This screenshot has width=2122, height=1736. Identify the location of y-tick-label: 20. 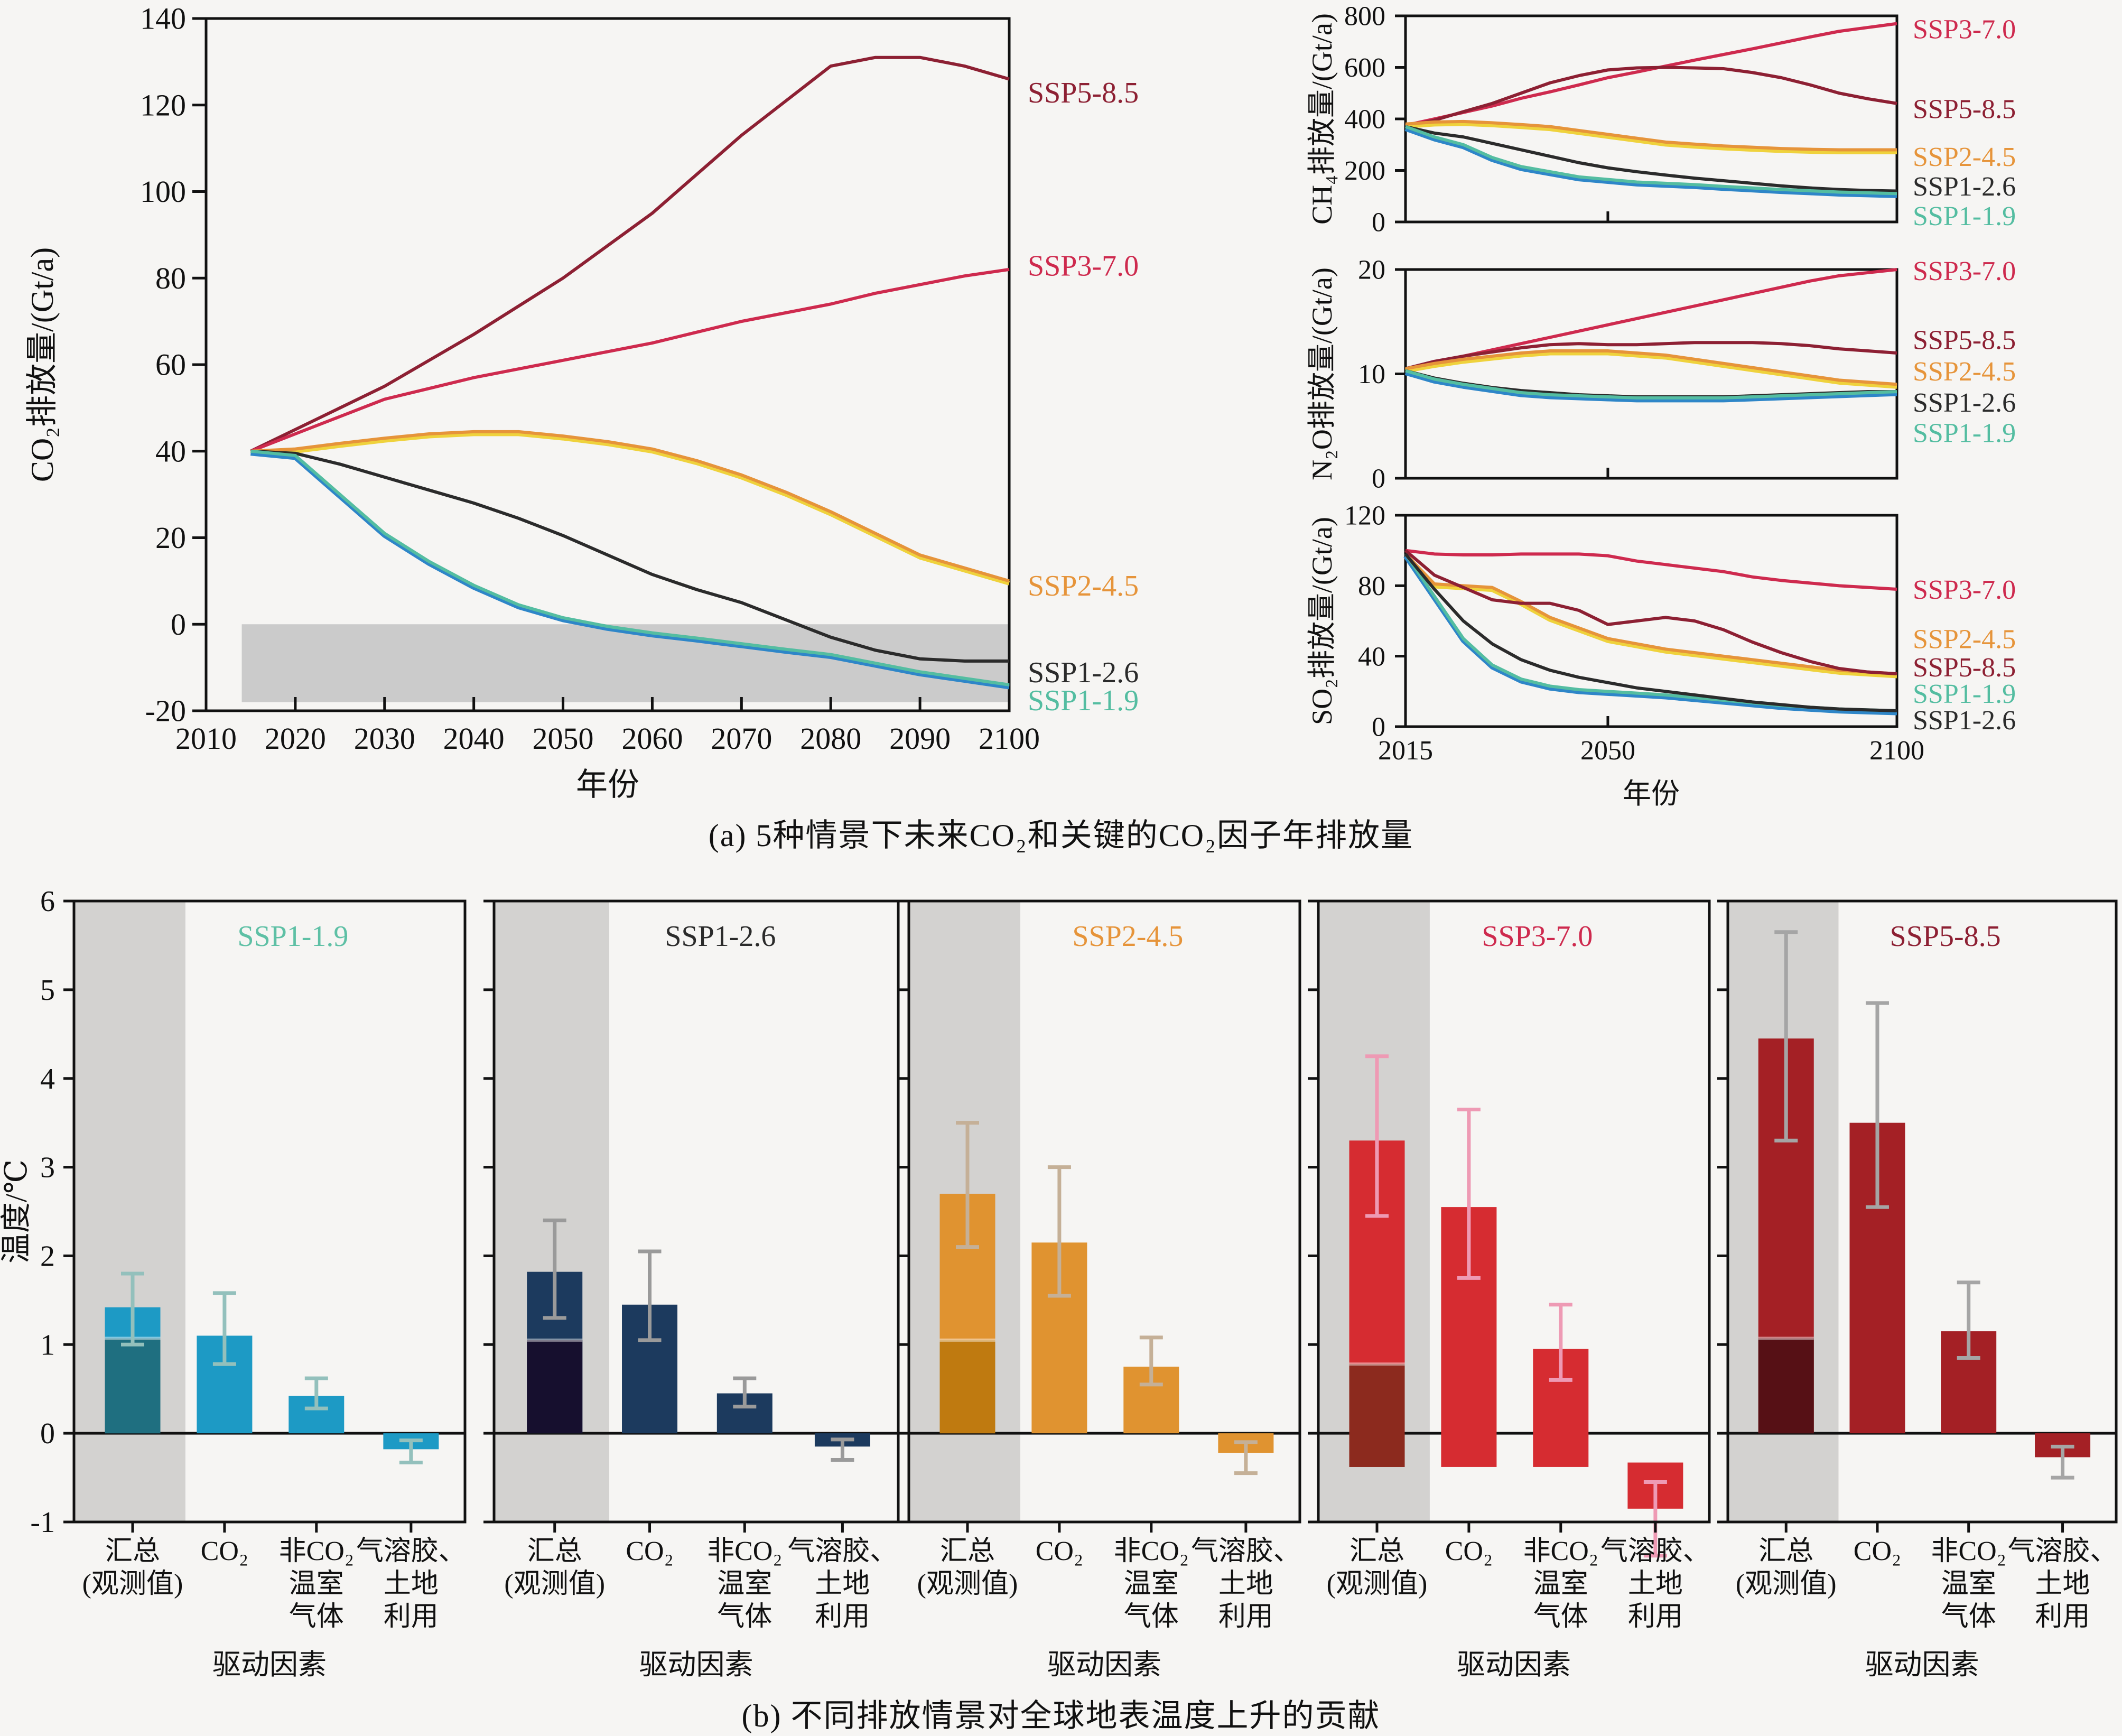
(1371, 270).